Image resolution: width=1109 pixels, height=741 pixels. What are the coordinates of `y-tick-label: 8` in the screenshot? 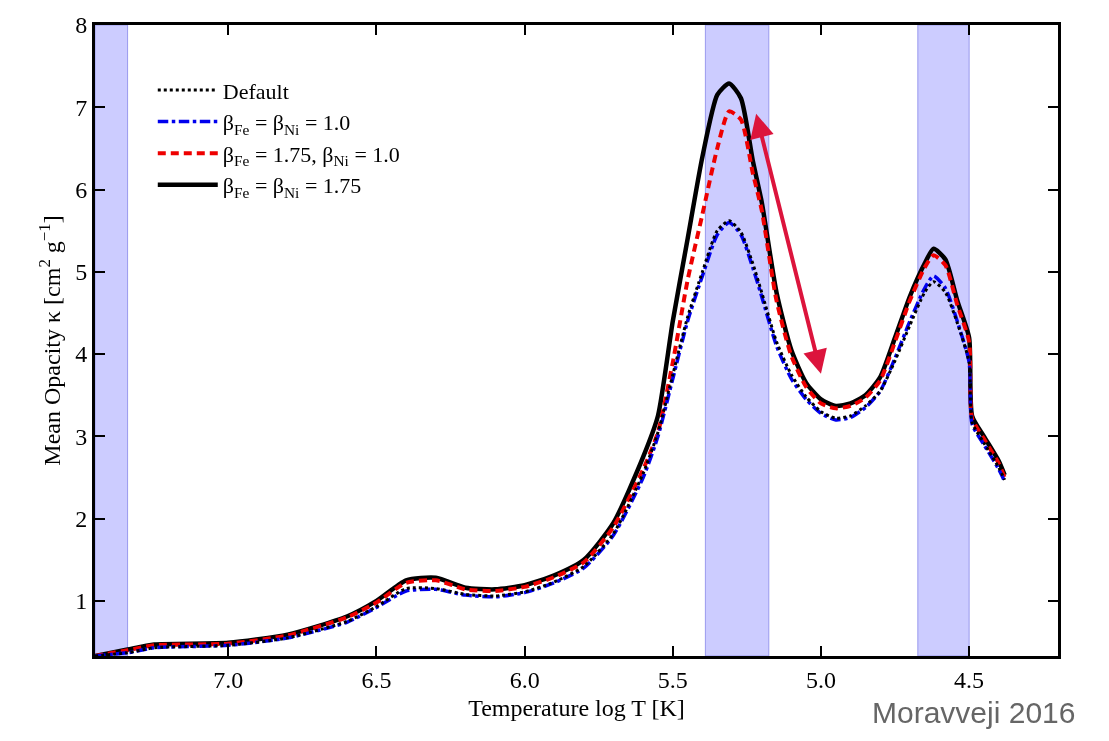 It's located at (81, 25).